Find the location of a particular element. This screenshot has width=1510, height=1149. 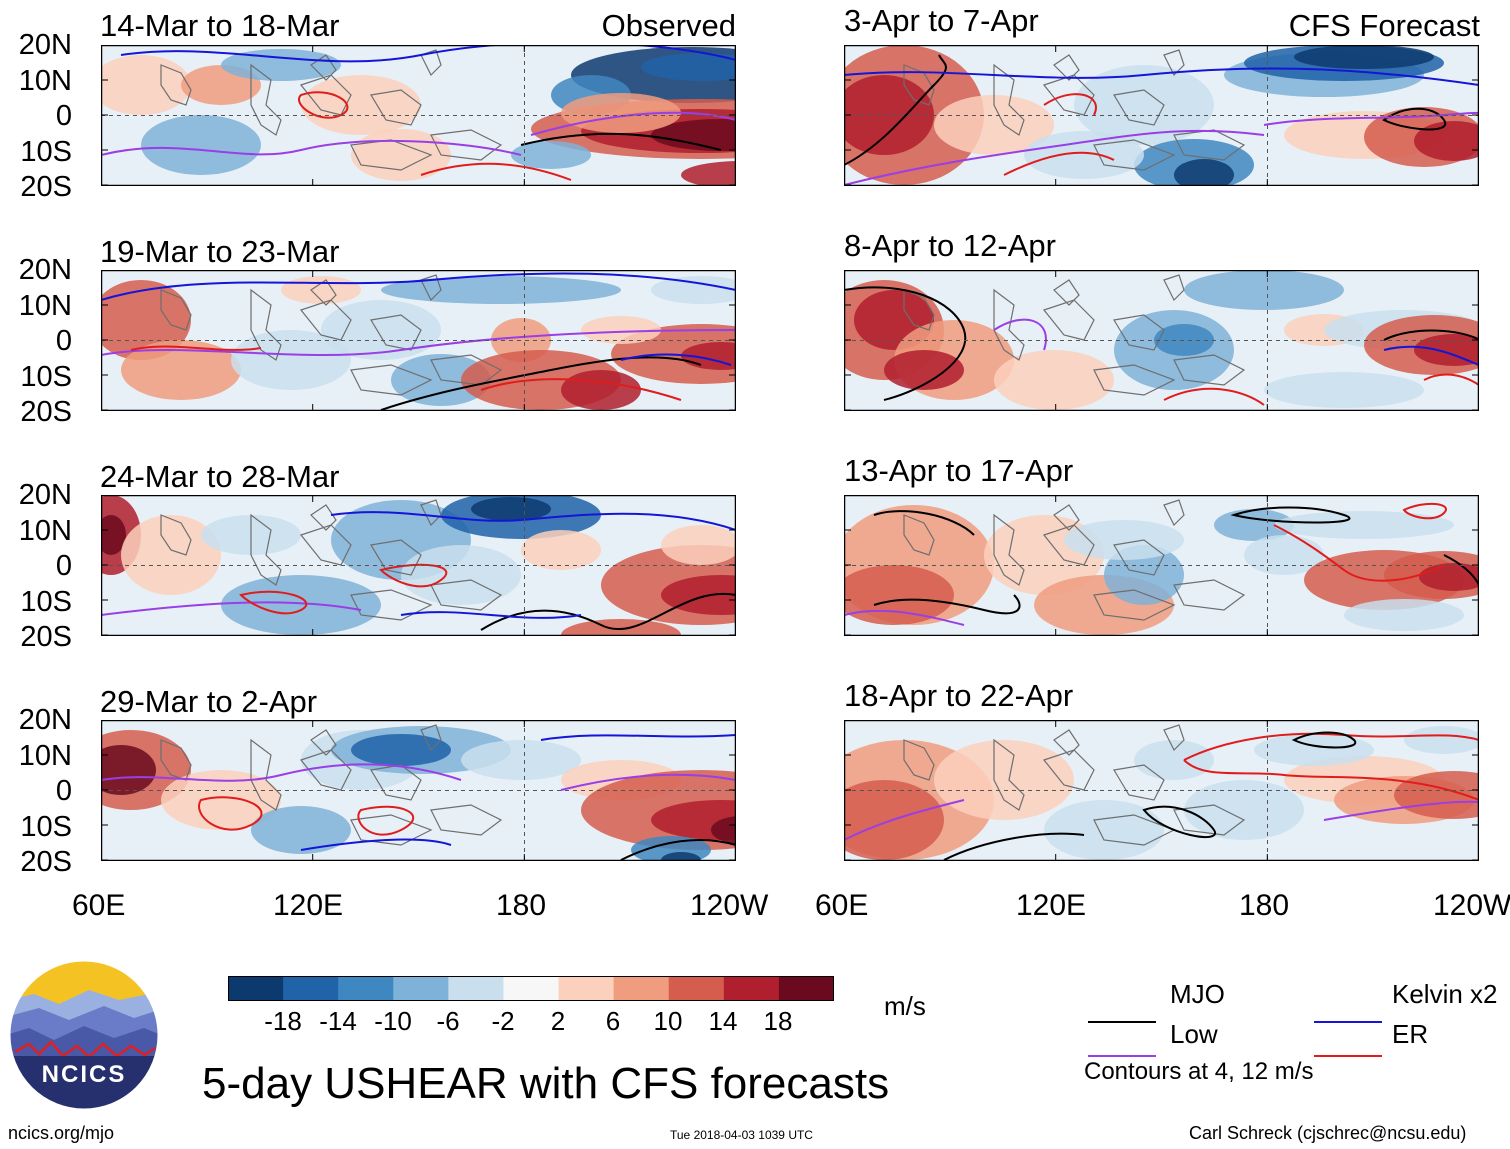

colorbar-frame is located at coordinates (531, 988).